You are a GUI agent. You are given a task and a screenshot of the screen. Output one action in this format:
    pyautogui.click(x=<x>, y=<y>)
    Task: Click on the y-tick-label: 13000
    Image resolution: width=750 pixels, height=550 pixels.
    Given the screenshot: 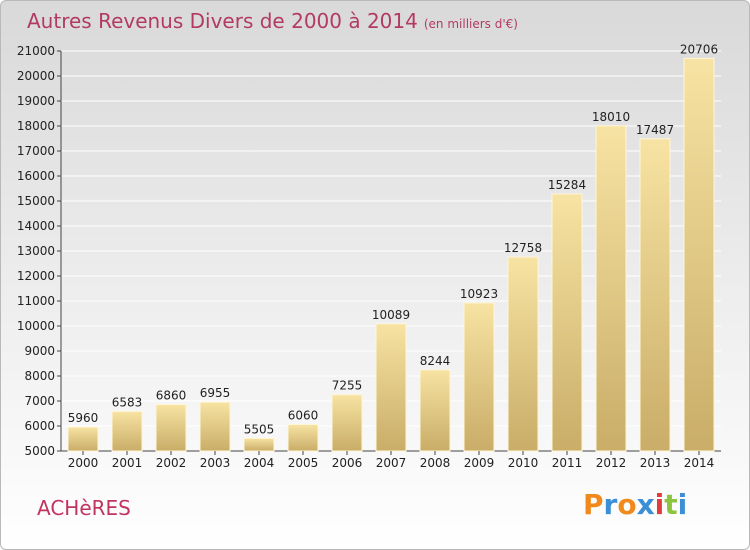 What is the action you would take?
    pyautogui.click(x=36, y=251)
    